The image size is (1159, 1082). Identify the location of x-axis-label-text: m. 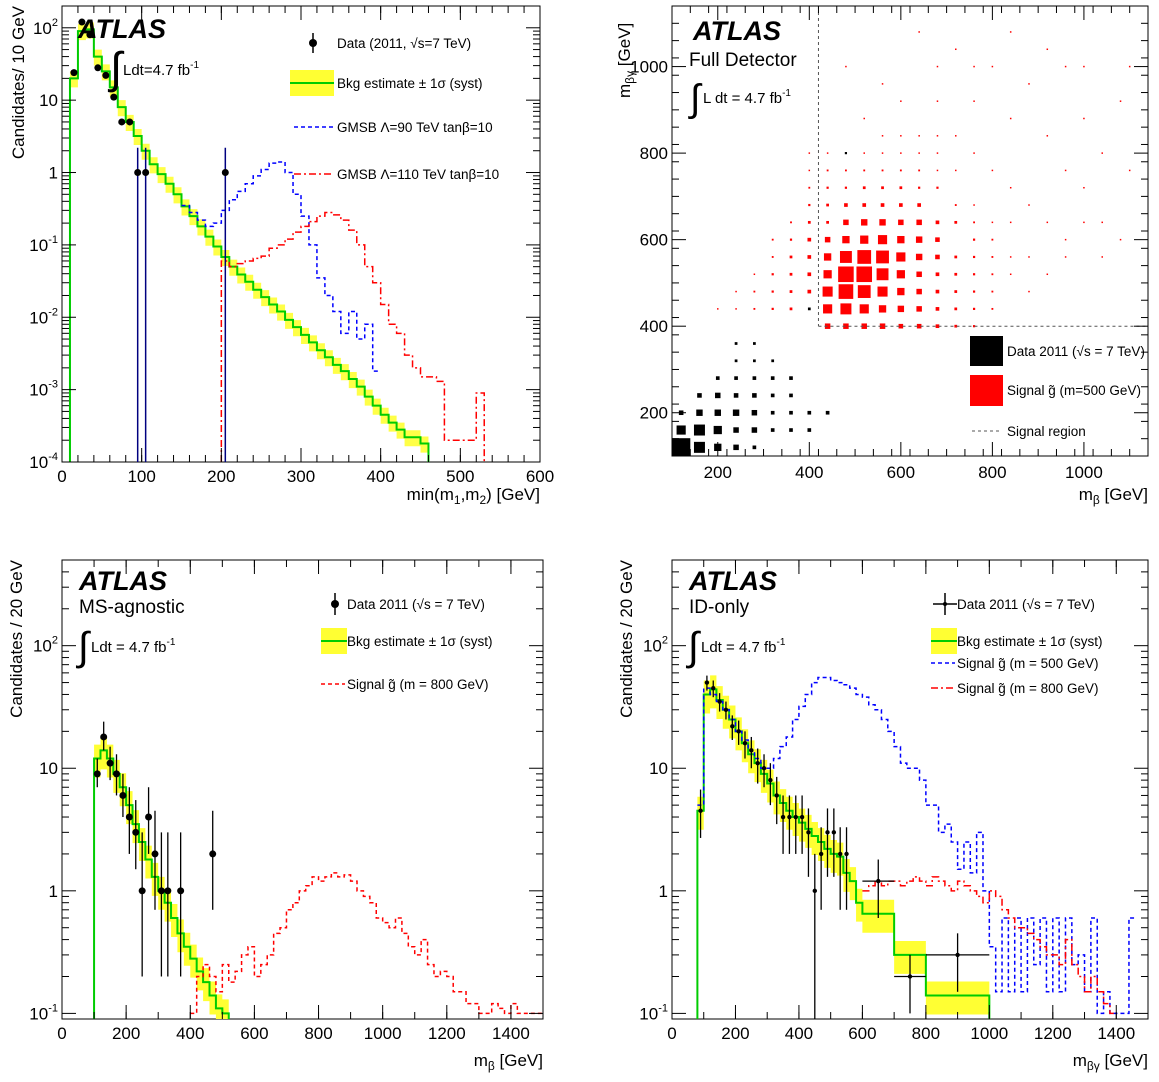
(1086, 494).